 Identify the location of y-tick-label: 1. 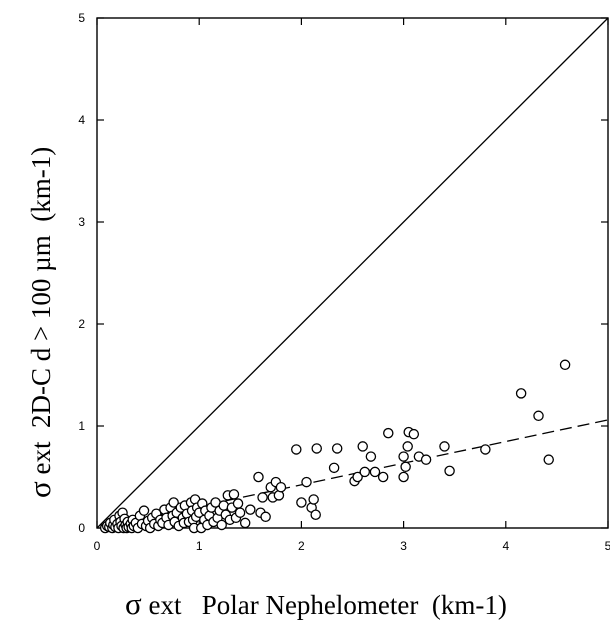
(81, 426).